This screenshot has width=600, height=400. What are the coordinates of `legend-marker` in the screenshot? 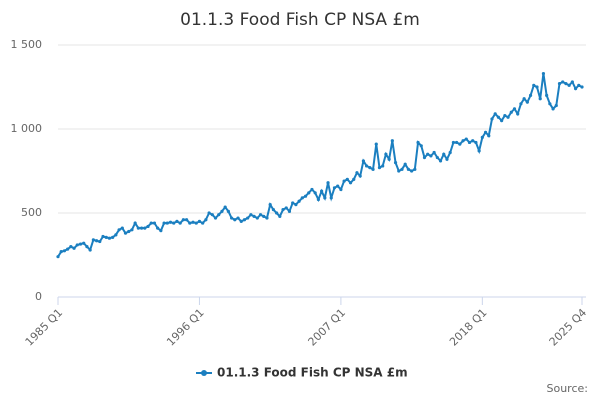 It's located at (204, 373).